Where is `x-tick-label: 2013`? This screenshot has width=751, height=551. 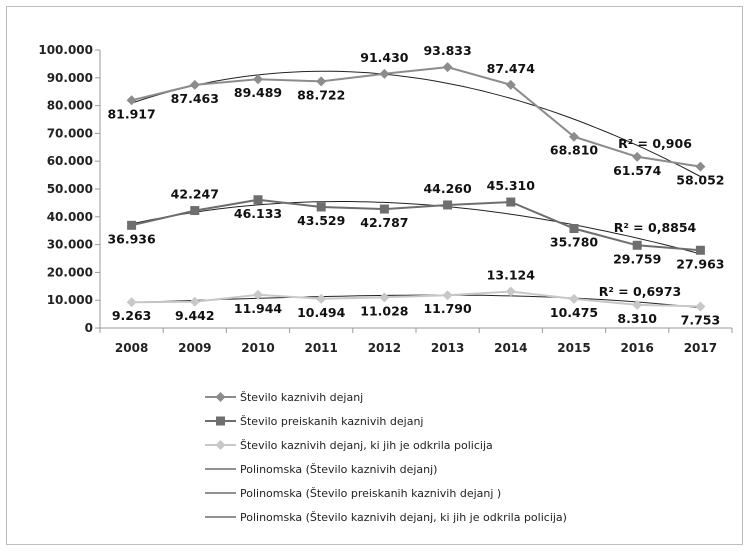
x-tick-label: 2013 is located at coordinates (447, 348).